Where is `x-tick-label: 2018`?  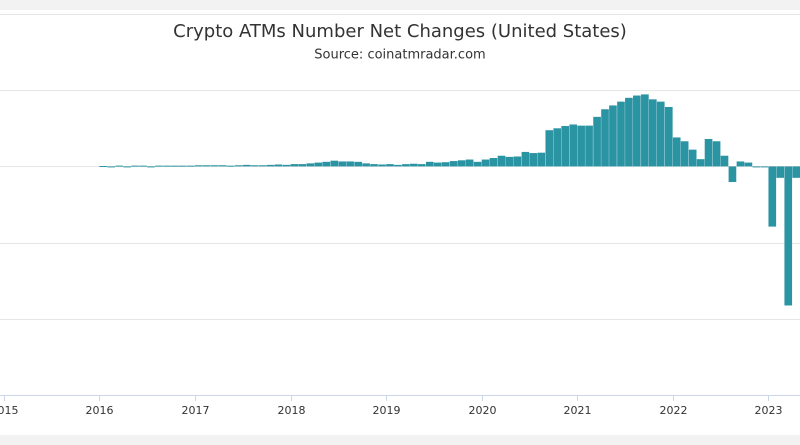 x-tick-label: 2018 is located at coordinates (292, 410).